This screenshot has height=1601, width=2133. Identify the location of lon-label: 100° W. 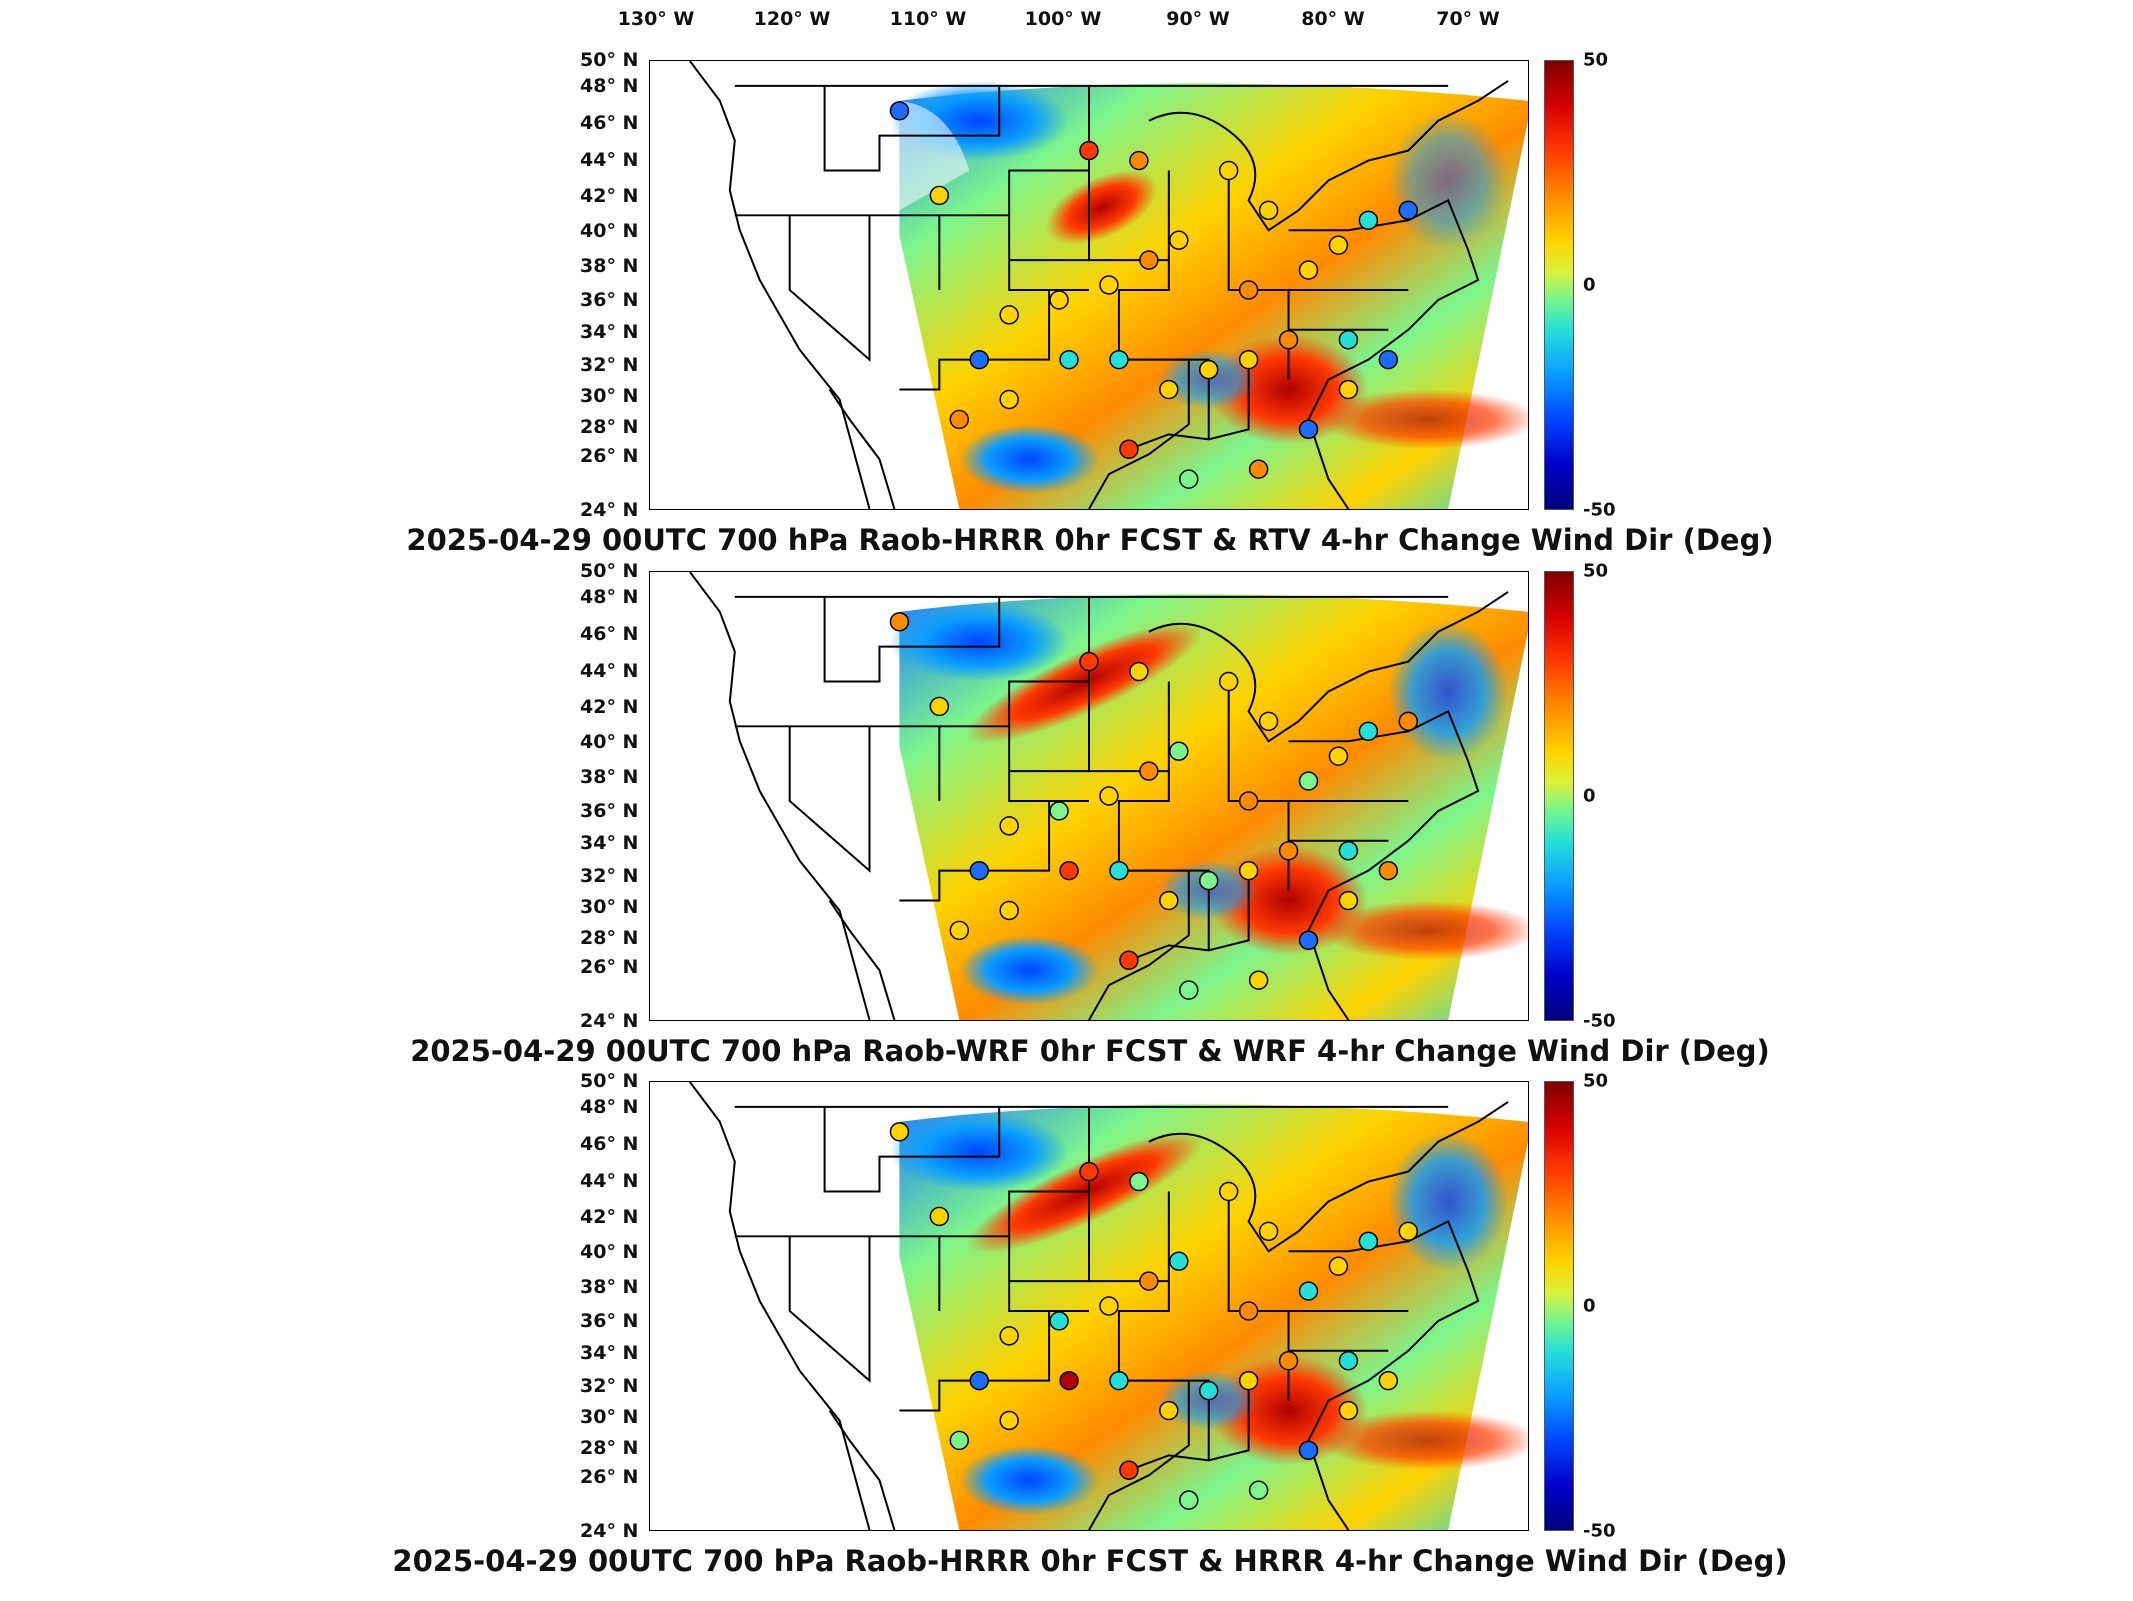
(1063, 19).